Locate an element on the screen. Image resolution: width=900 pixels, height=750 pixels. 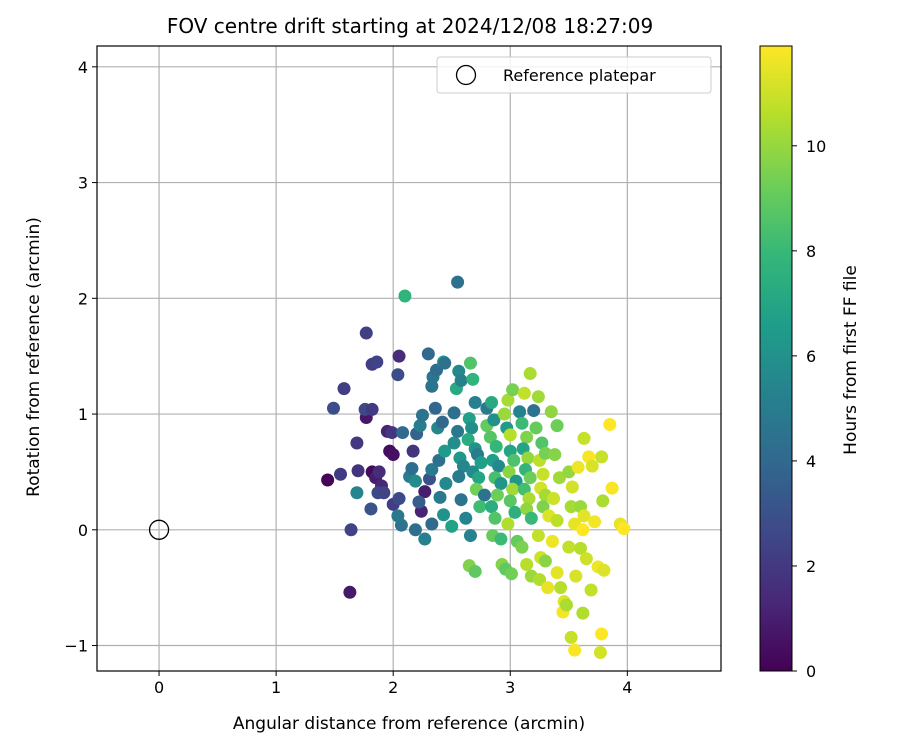
colorbar-tick-label: 10 is located at coordinates (816, 146).